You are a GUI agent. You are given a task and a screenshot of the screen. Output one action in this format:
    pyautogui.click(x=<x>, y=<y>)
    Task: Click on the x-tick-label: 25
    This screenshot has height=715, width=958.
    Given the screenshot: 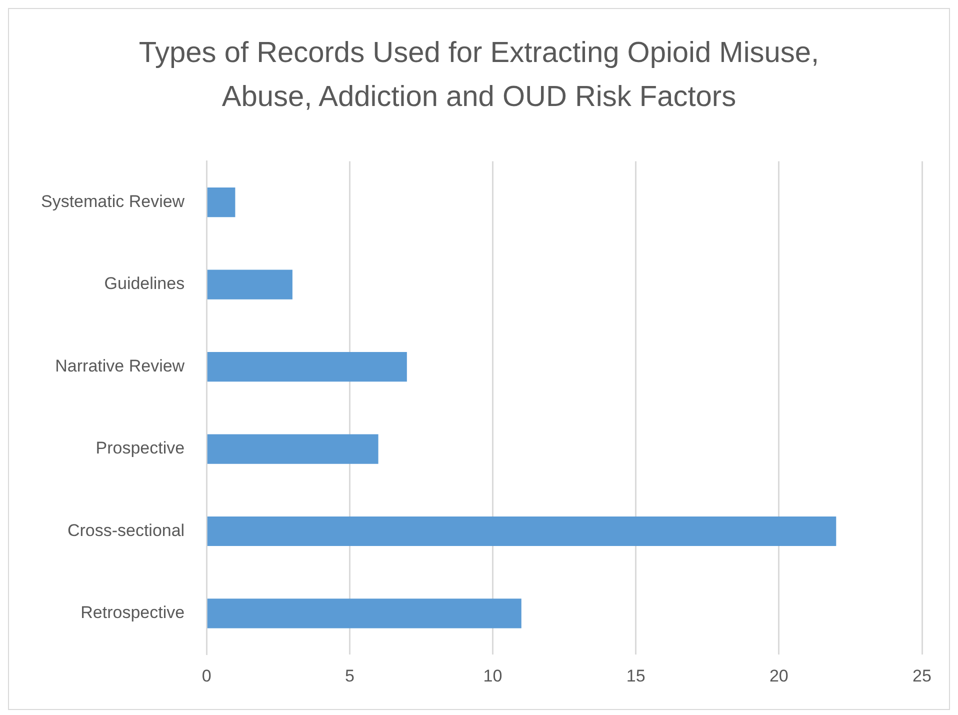 What is the action you would take?
    pyautogui.click(x=922, y=676)
    